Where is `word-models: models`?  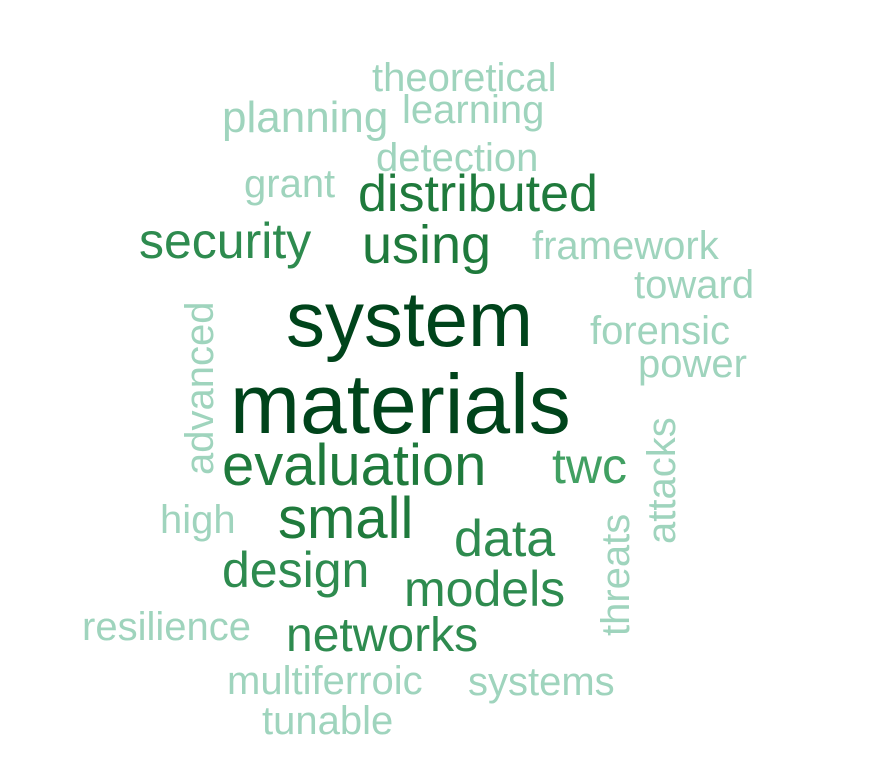
word-models: models is located at coordinates (485, 589).